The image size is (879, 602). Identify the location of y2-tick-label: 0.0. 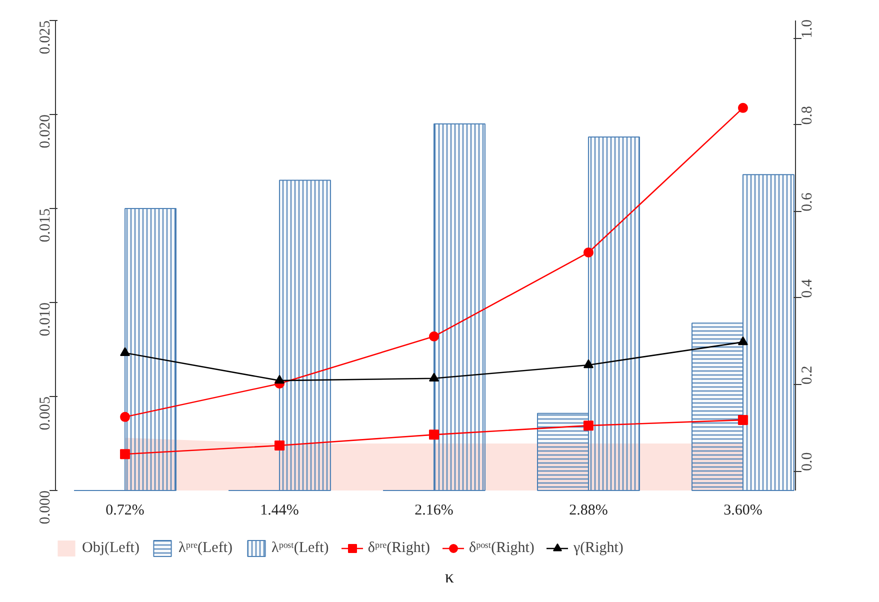
(808, 462).